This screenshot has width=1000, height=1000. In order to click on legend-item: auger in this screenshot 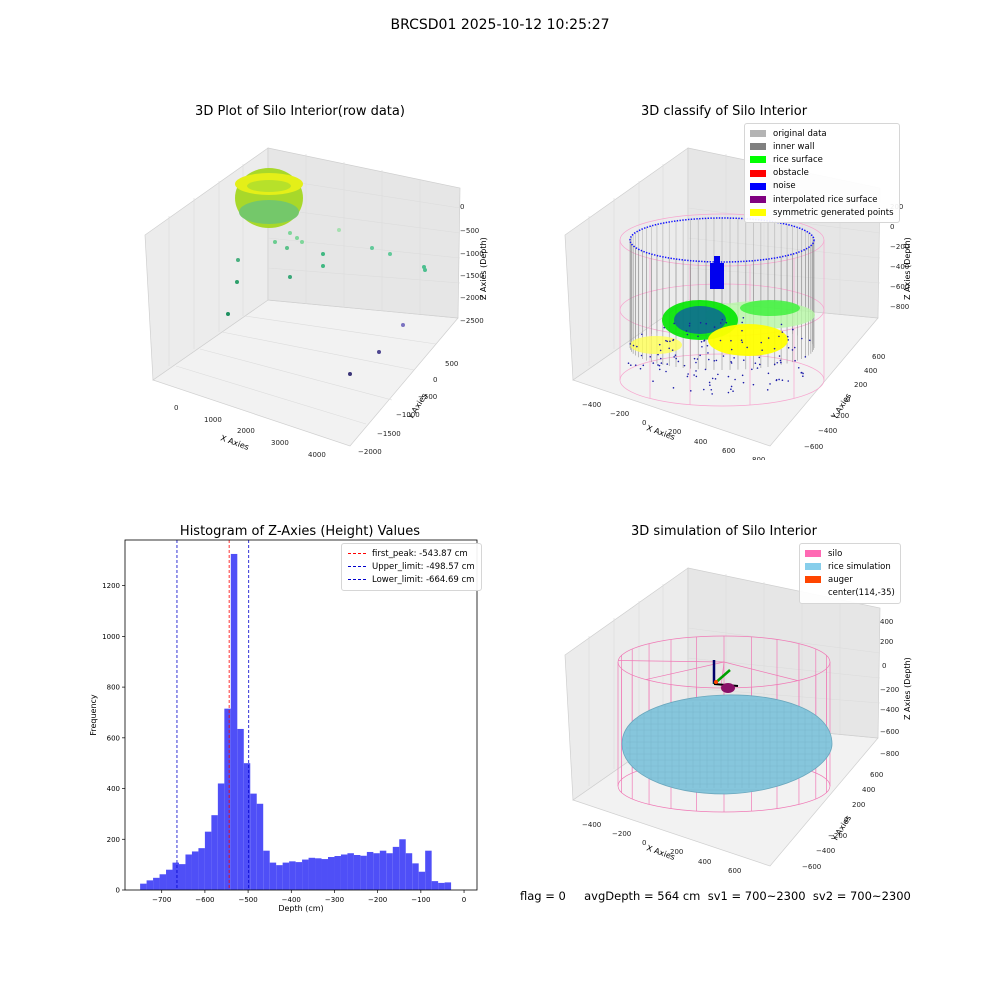, I will do `click(850, 579)`.